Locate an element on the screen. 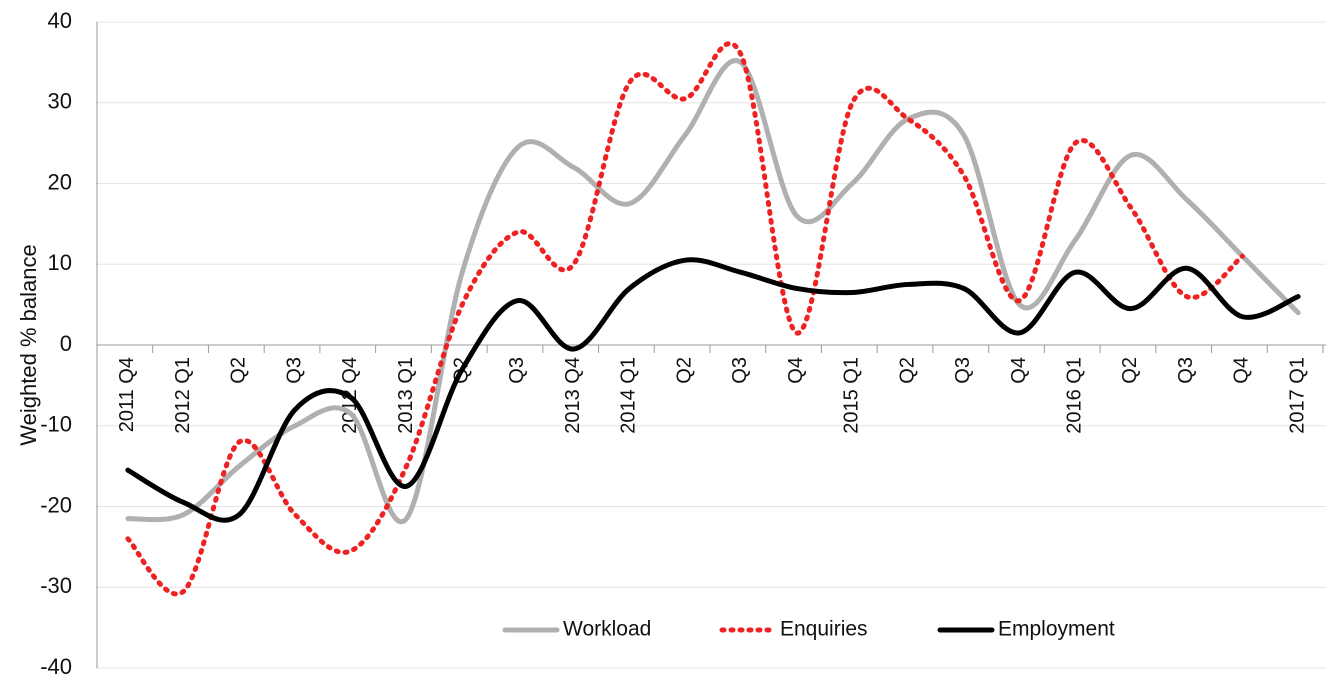 This screenshot has height=686, width=1332. x-tick-label: 2017 Q1 is located at coordinates (1297, 395).